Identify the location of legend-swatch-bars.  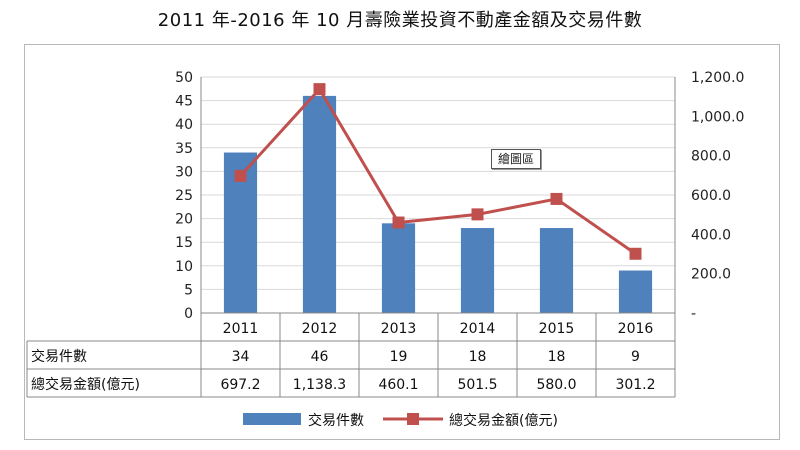
(272, 419).